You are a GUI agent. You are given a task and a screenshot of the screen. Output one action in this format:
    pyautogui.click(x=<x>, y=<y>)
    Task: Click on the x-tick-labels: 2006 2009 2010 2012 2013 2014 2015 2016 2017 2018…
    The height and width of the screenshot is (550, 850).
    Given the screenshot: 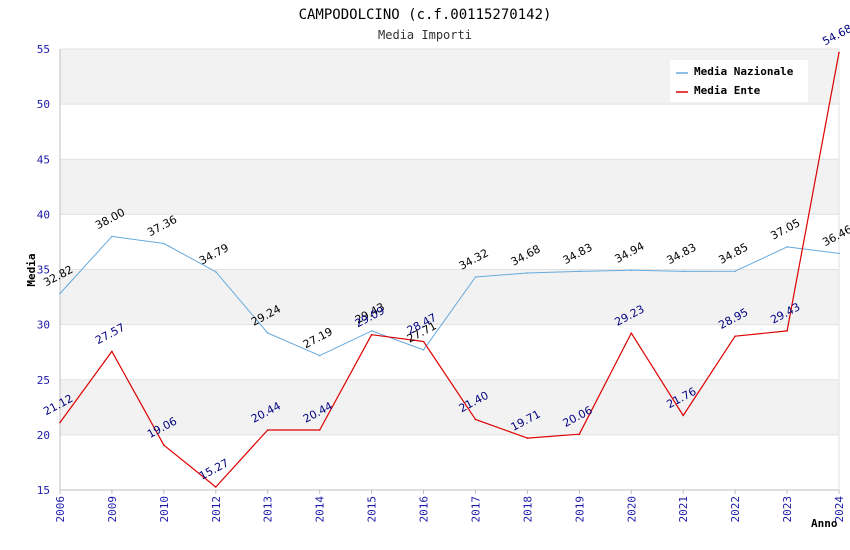 What is the action you would take?
    pyautogui.click(x=450, y=509)
    